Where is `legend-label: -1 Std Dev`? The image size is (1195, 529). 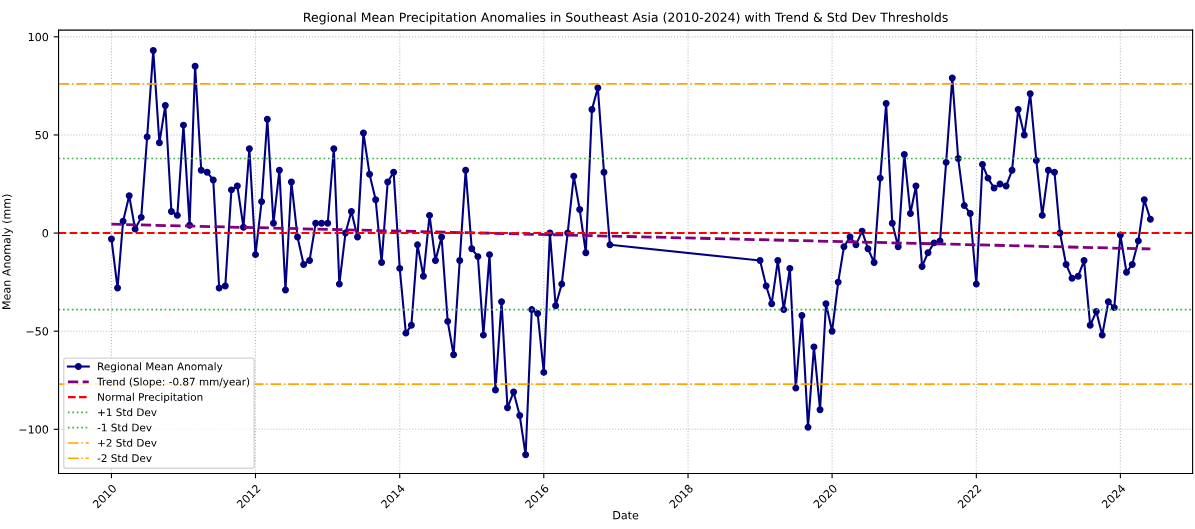 legend-label: -1 Std Dev is located at coordinates (124, 427).